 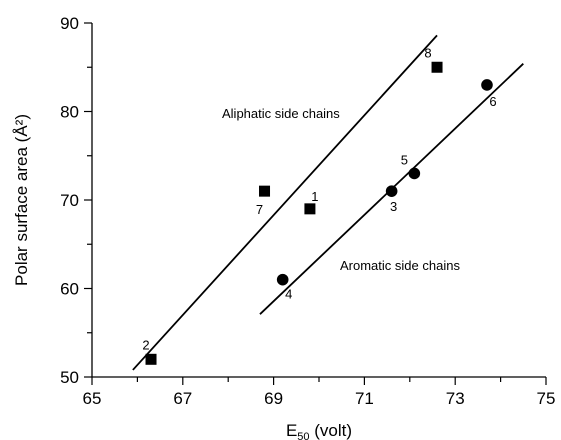 I want to click on x-axis: 65 67 69 71 73 75, so click(x=319, y=392).